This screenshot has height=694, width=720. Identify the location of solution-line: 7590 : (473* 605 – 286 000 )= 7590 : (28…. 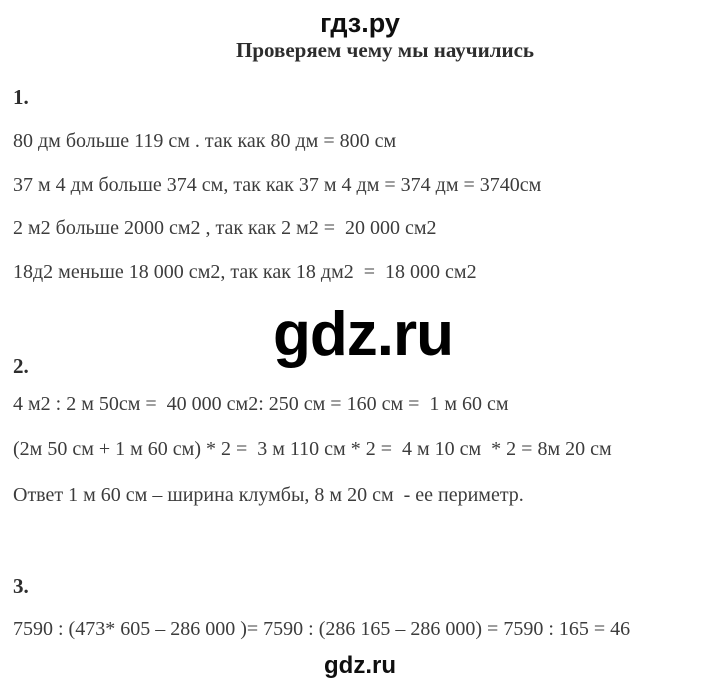
(322, 629).